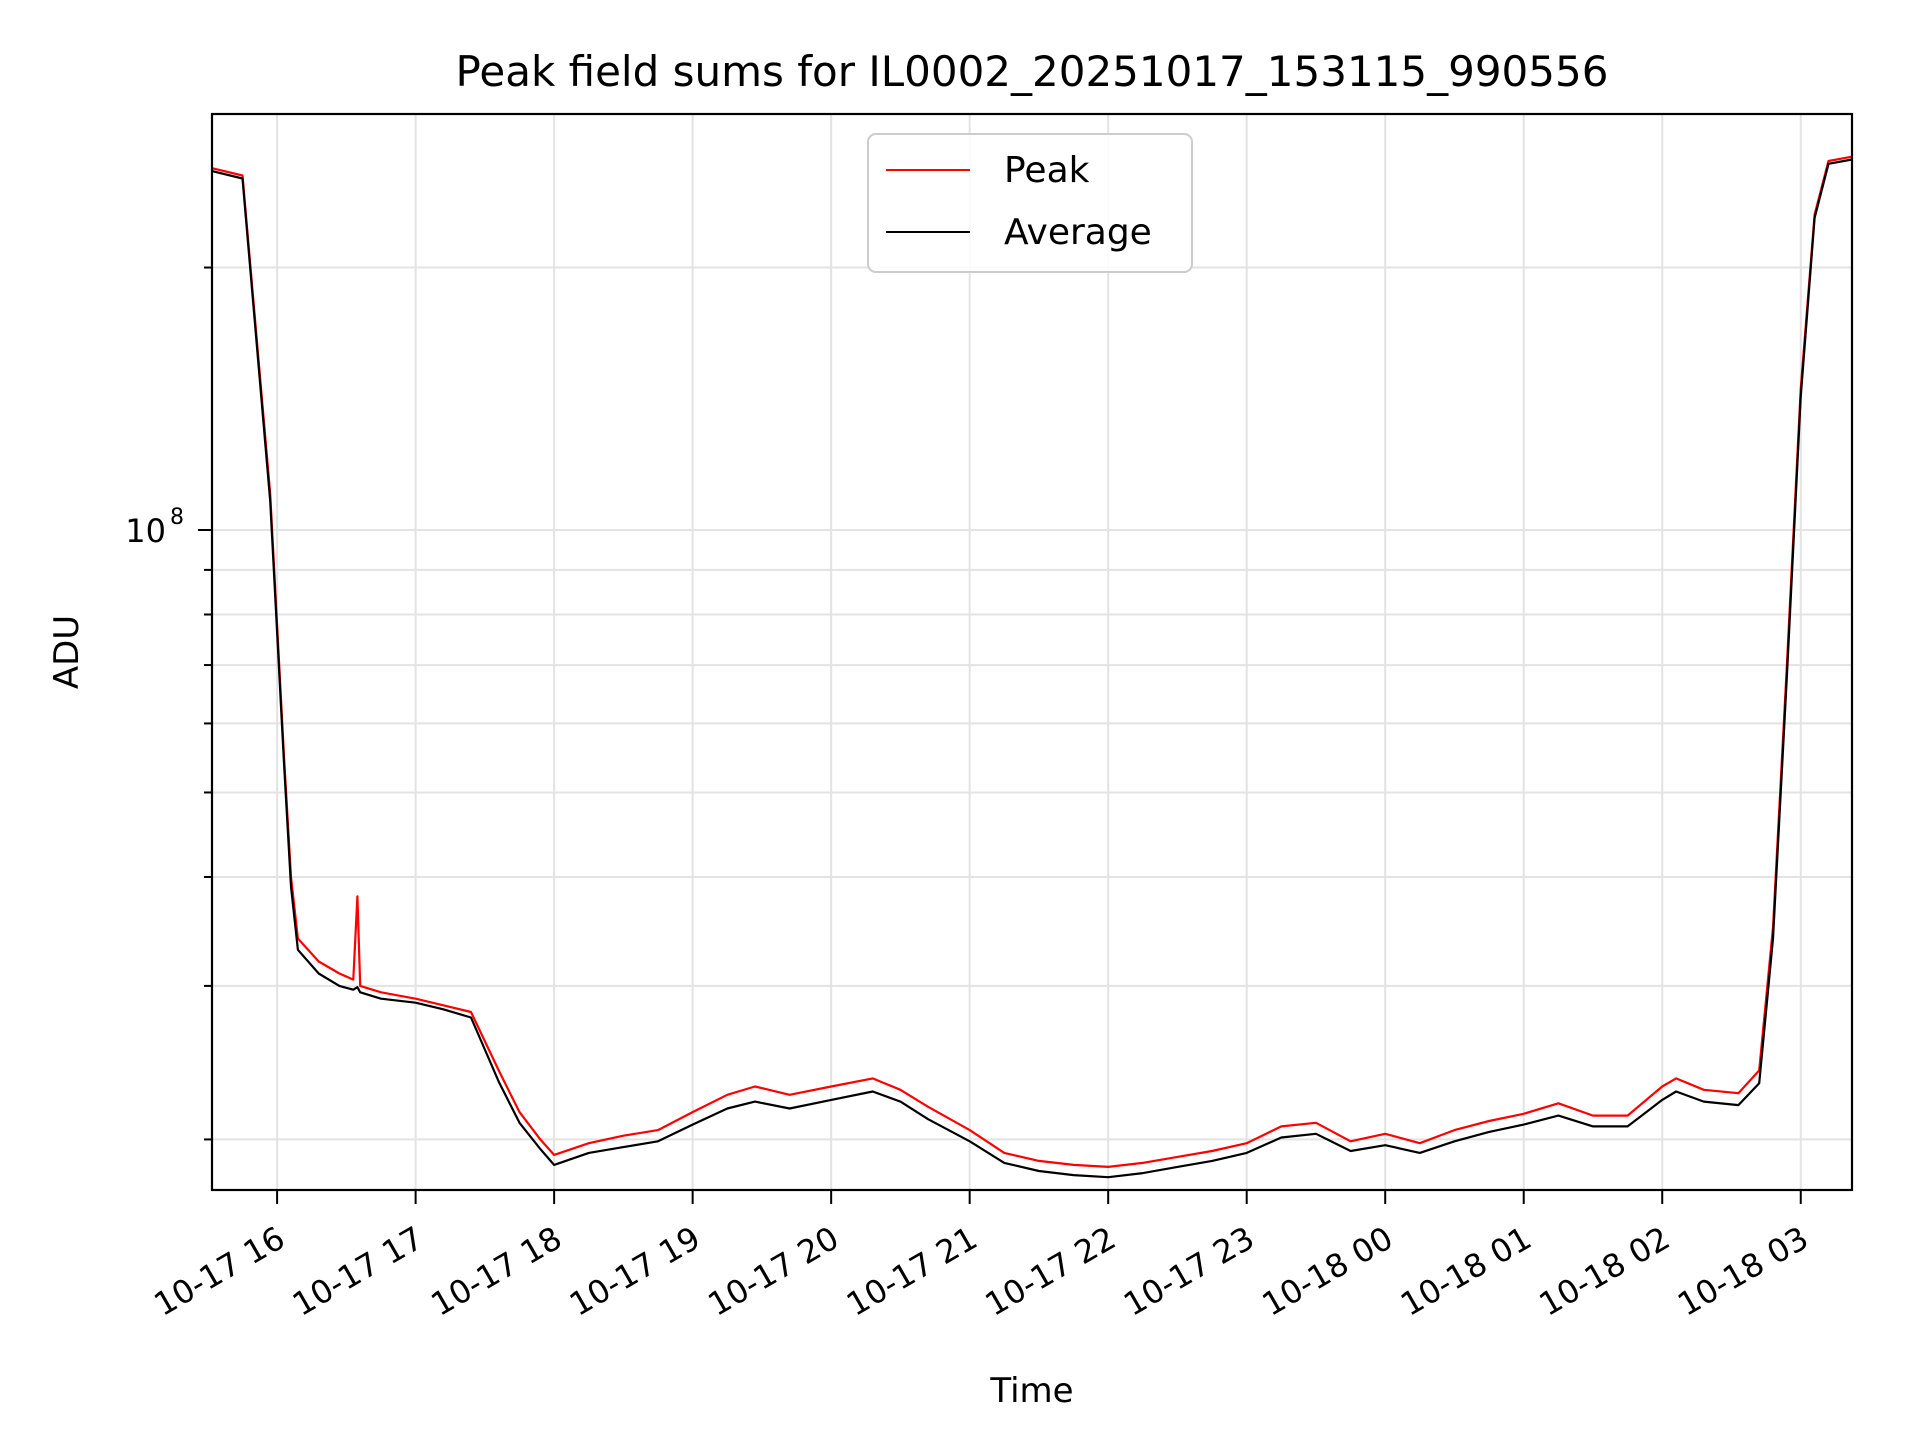  Describe the element at coordinates (1047, 170) in the screenshot. I see `legend-label-peak: Peak` at that location.